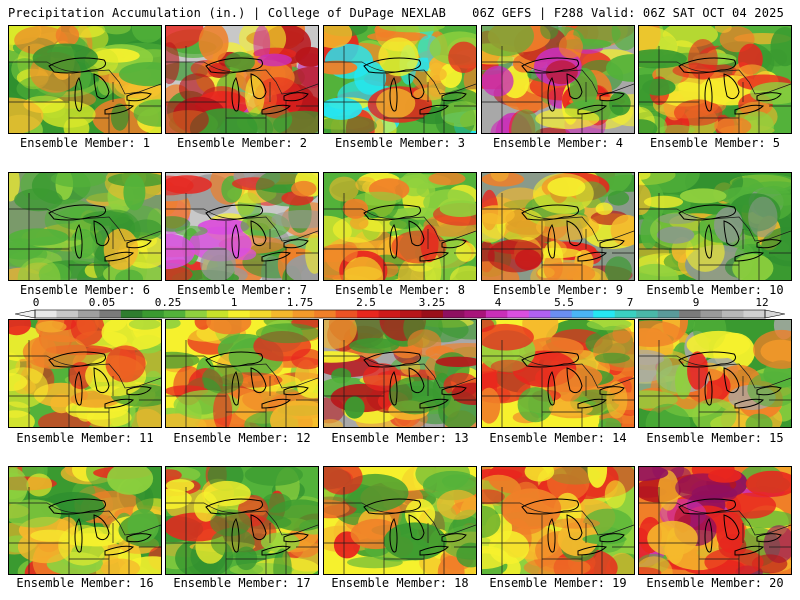  What do you see at coordinates (630, 302) in the screenshot?
I see `colorbar-label: 7` at bounding box center [630, 302].